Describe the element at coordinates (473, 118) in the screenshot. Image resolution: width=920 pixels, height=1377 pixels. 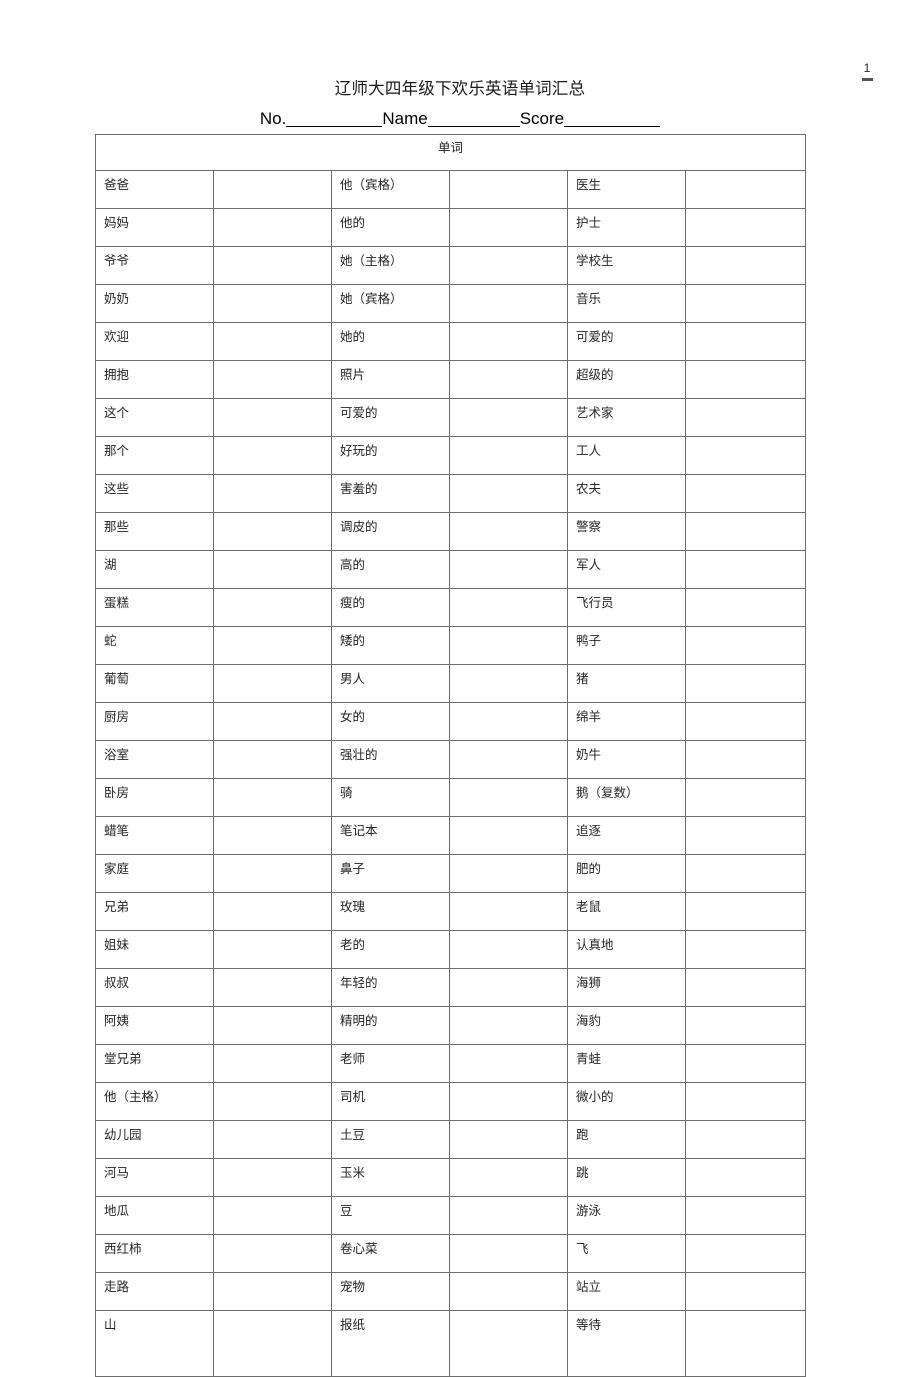
I see `name-blank` at that location.